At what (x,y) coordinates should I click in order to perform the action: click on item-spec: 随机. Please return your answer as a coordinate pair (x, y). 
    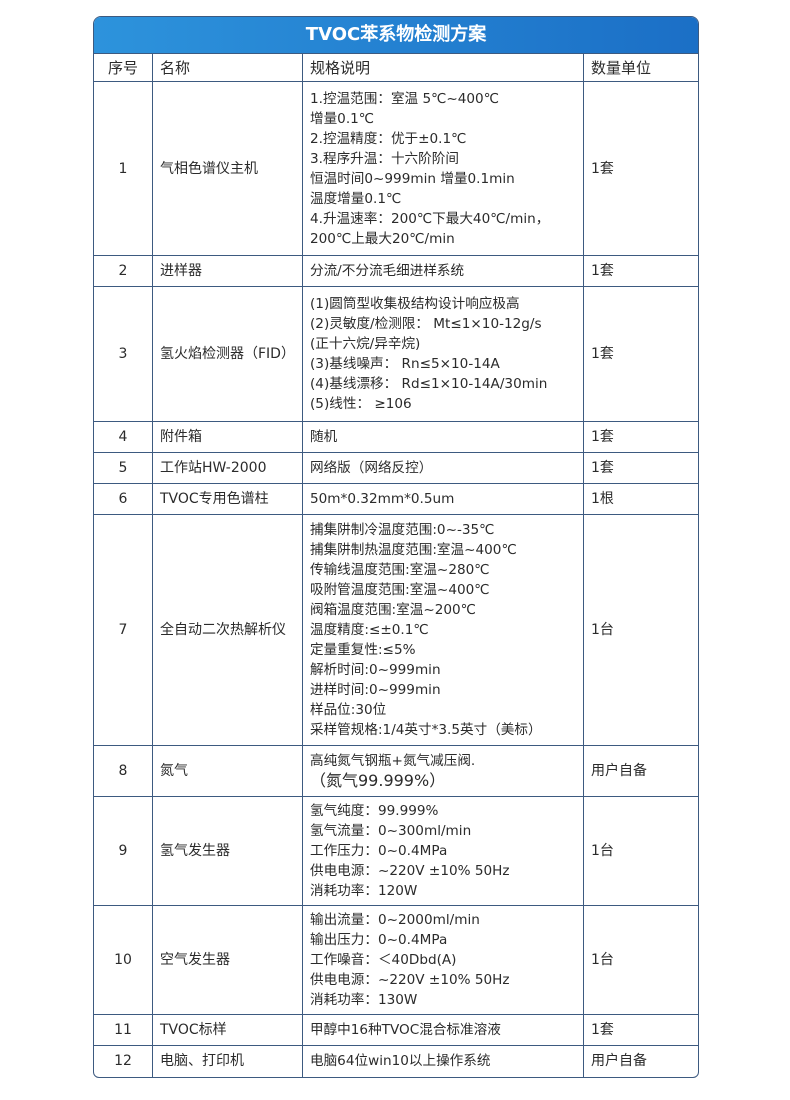
    Looking at the image, I should click on (443, 437).